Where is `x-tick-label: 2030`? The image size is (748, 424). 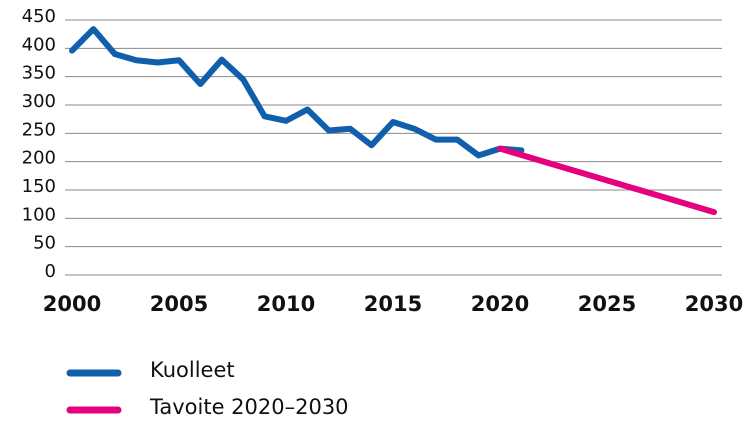 x-tick-label: 2030 is located at coordinates (714, 304).